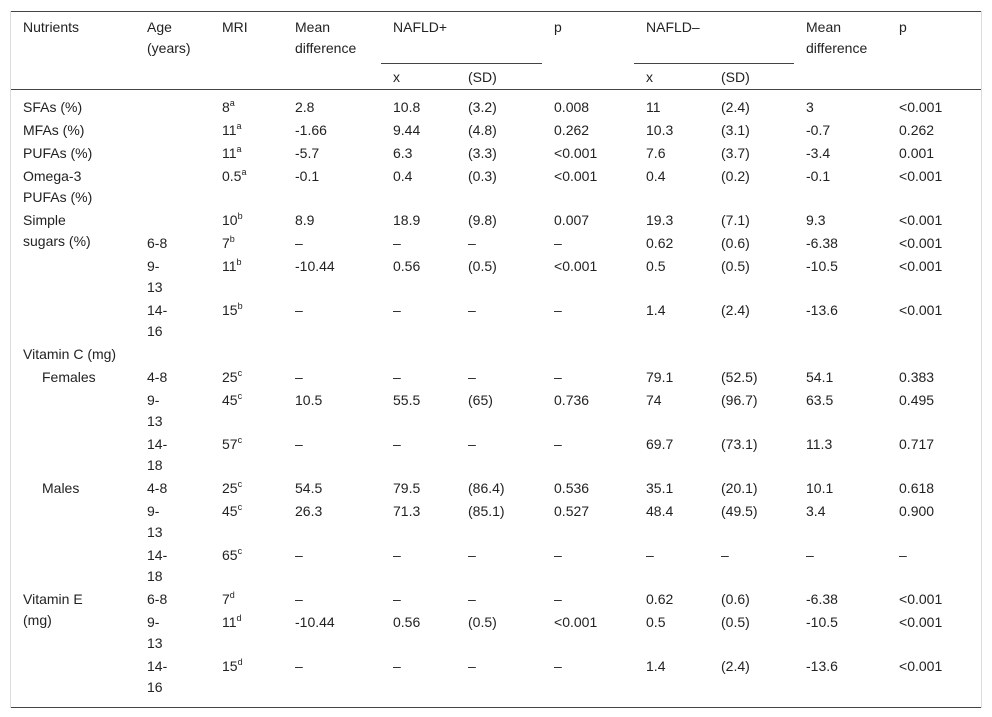 The image size is (992, 717). What do you see at coordinates (660, 511) in the screenshot?
I see `value-cell: 48.4` at bounding box center [660, 511].